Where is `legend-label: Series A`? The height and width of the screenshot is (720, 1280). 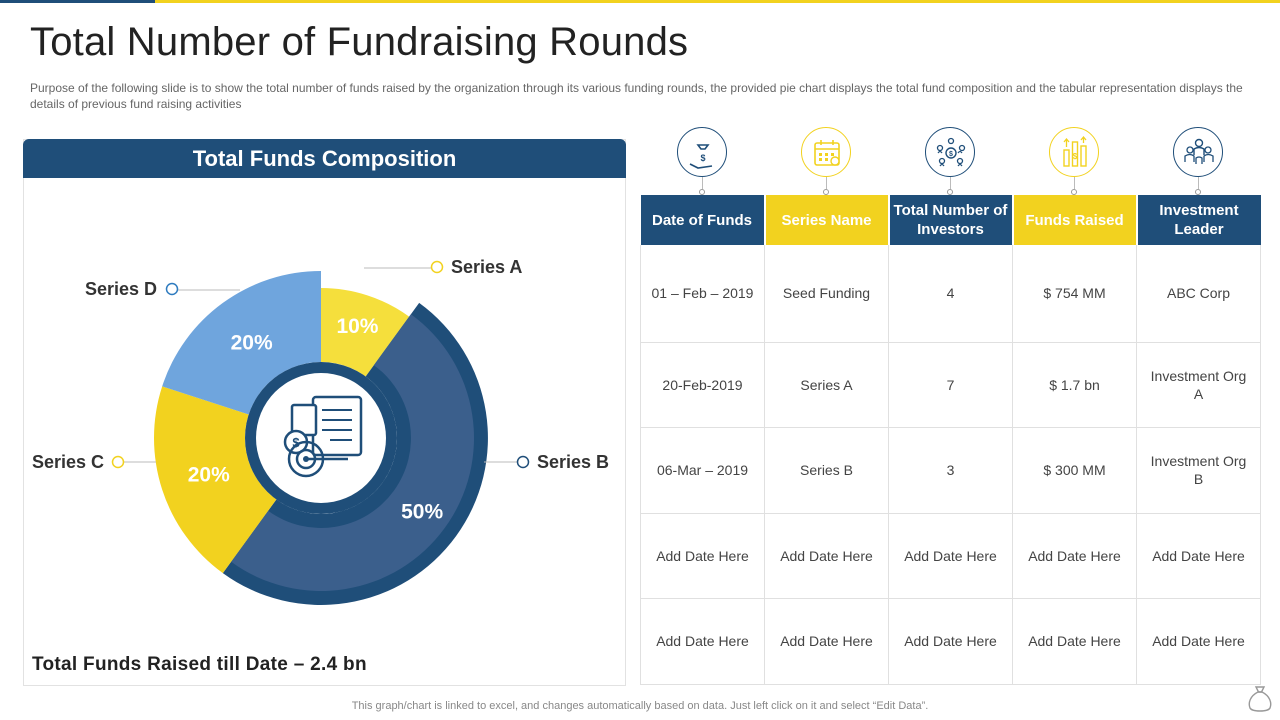
legend-label: Series A is located at coordinates (486, 267).